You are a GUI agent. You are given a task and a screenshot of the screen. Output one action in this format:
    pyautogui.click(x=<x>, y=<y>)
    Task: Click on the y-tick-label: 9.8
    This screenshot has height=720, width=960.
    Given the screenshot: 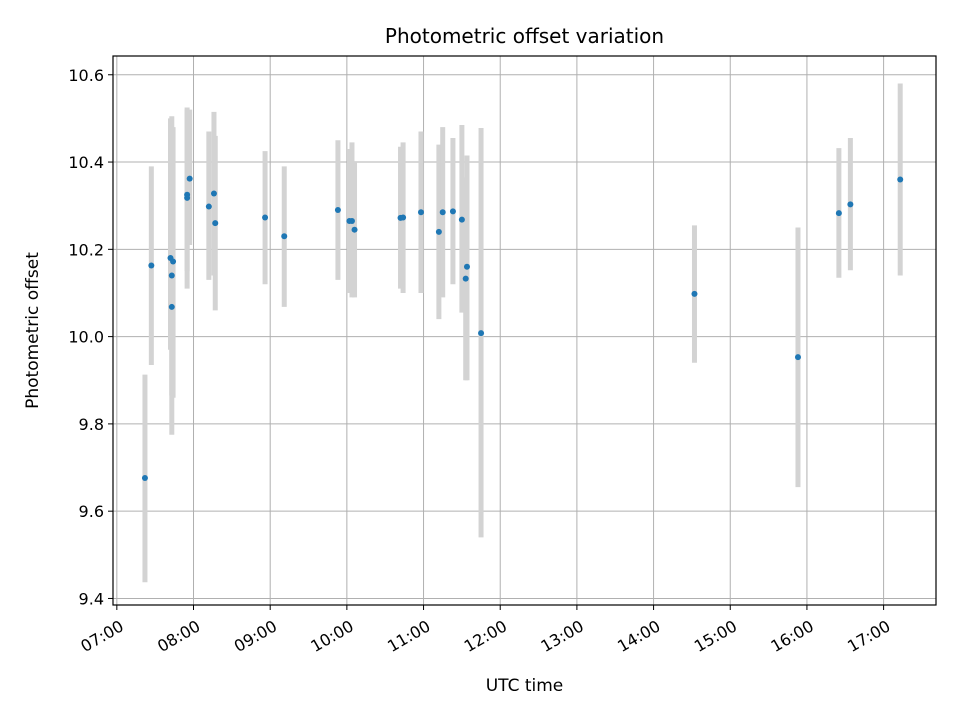 What is the action you would take?
    pyautogui.click(x=91, y=424)
    